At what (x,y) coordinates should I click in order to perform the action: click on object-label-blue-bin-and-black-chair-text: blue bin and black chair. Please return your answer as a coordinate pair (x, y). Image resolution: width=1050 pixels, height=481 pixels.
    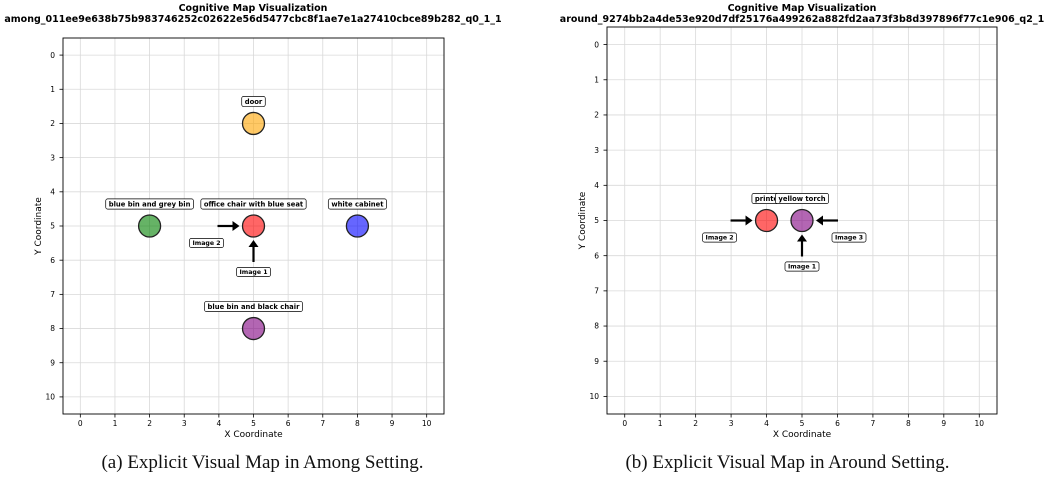
    Looking at the image, I should click on (254, 307).